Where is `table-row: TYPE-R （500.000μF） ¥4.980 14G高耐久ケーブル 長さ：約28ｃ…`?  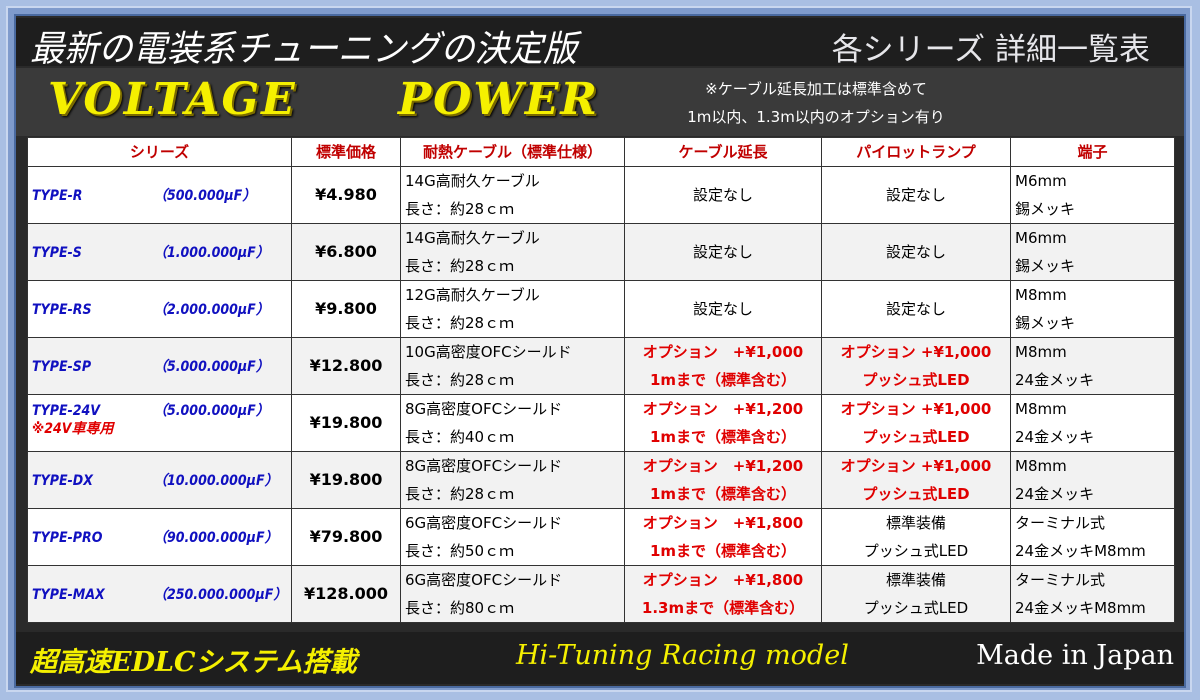 table-row: TYPE-R （500.000μF） ¥4.980 14G高耐久ケーブル 長さ：約28ｃ… is located at coordinates (601, 195).